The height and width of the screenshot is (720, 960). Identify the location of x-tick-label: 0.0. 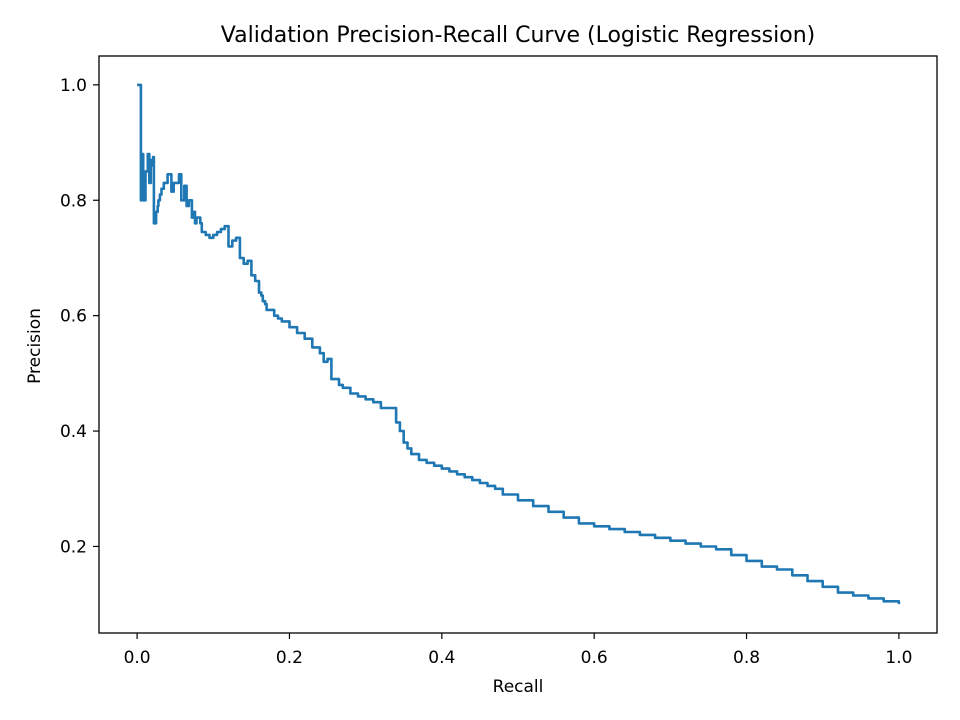
(137, 658).